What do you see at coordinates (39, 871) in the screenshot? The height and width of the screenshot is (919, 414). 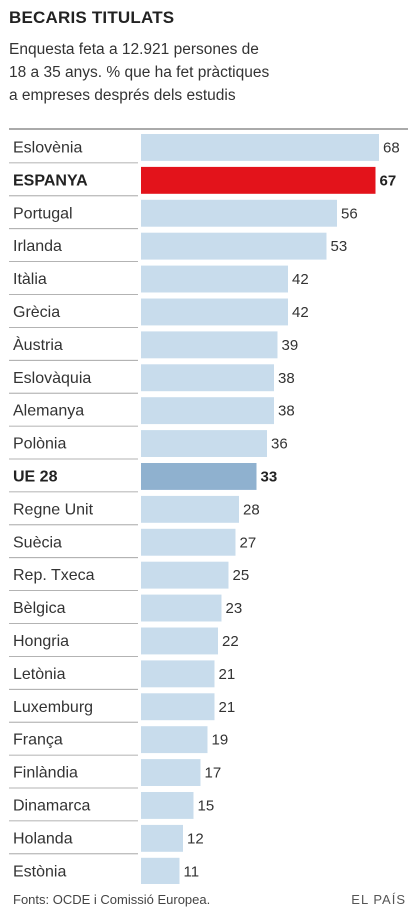 I see `category-label: Estònia` at bounding box center [39, 871].